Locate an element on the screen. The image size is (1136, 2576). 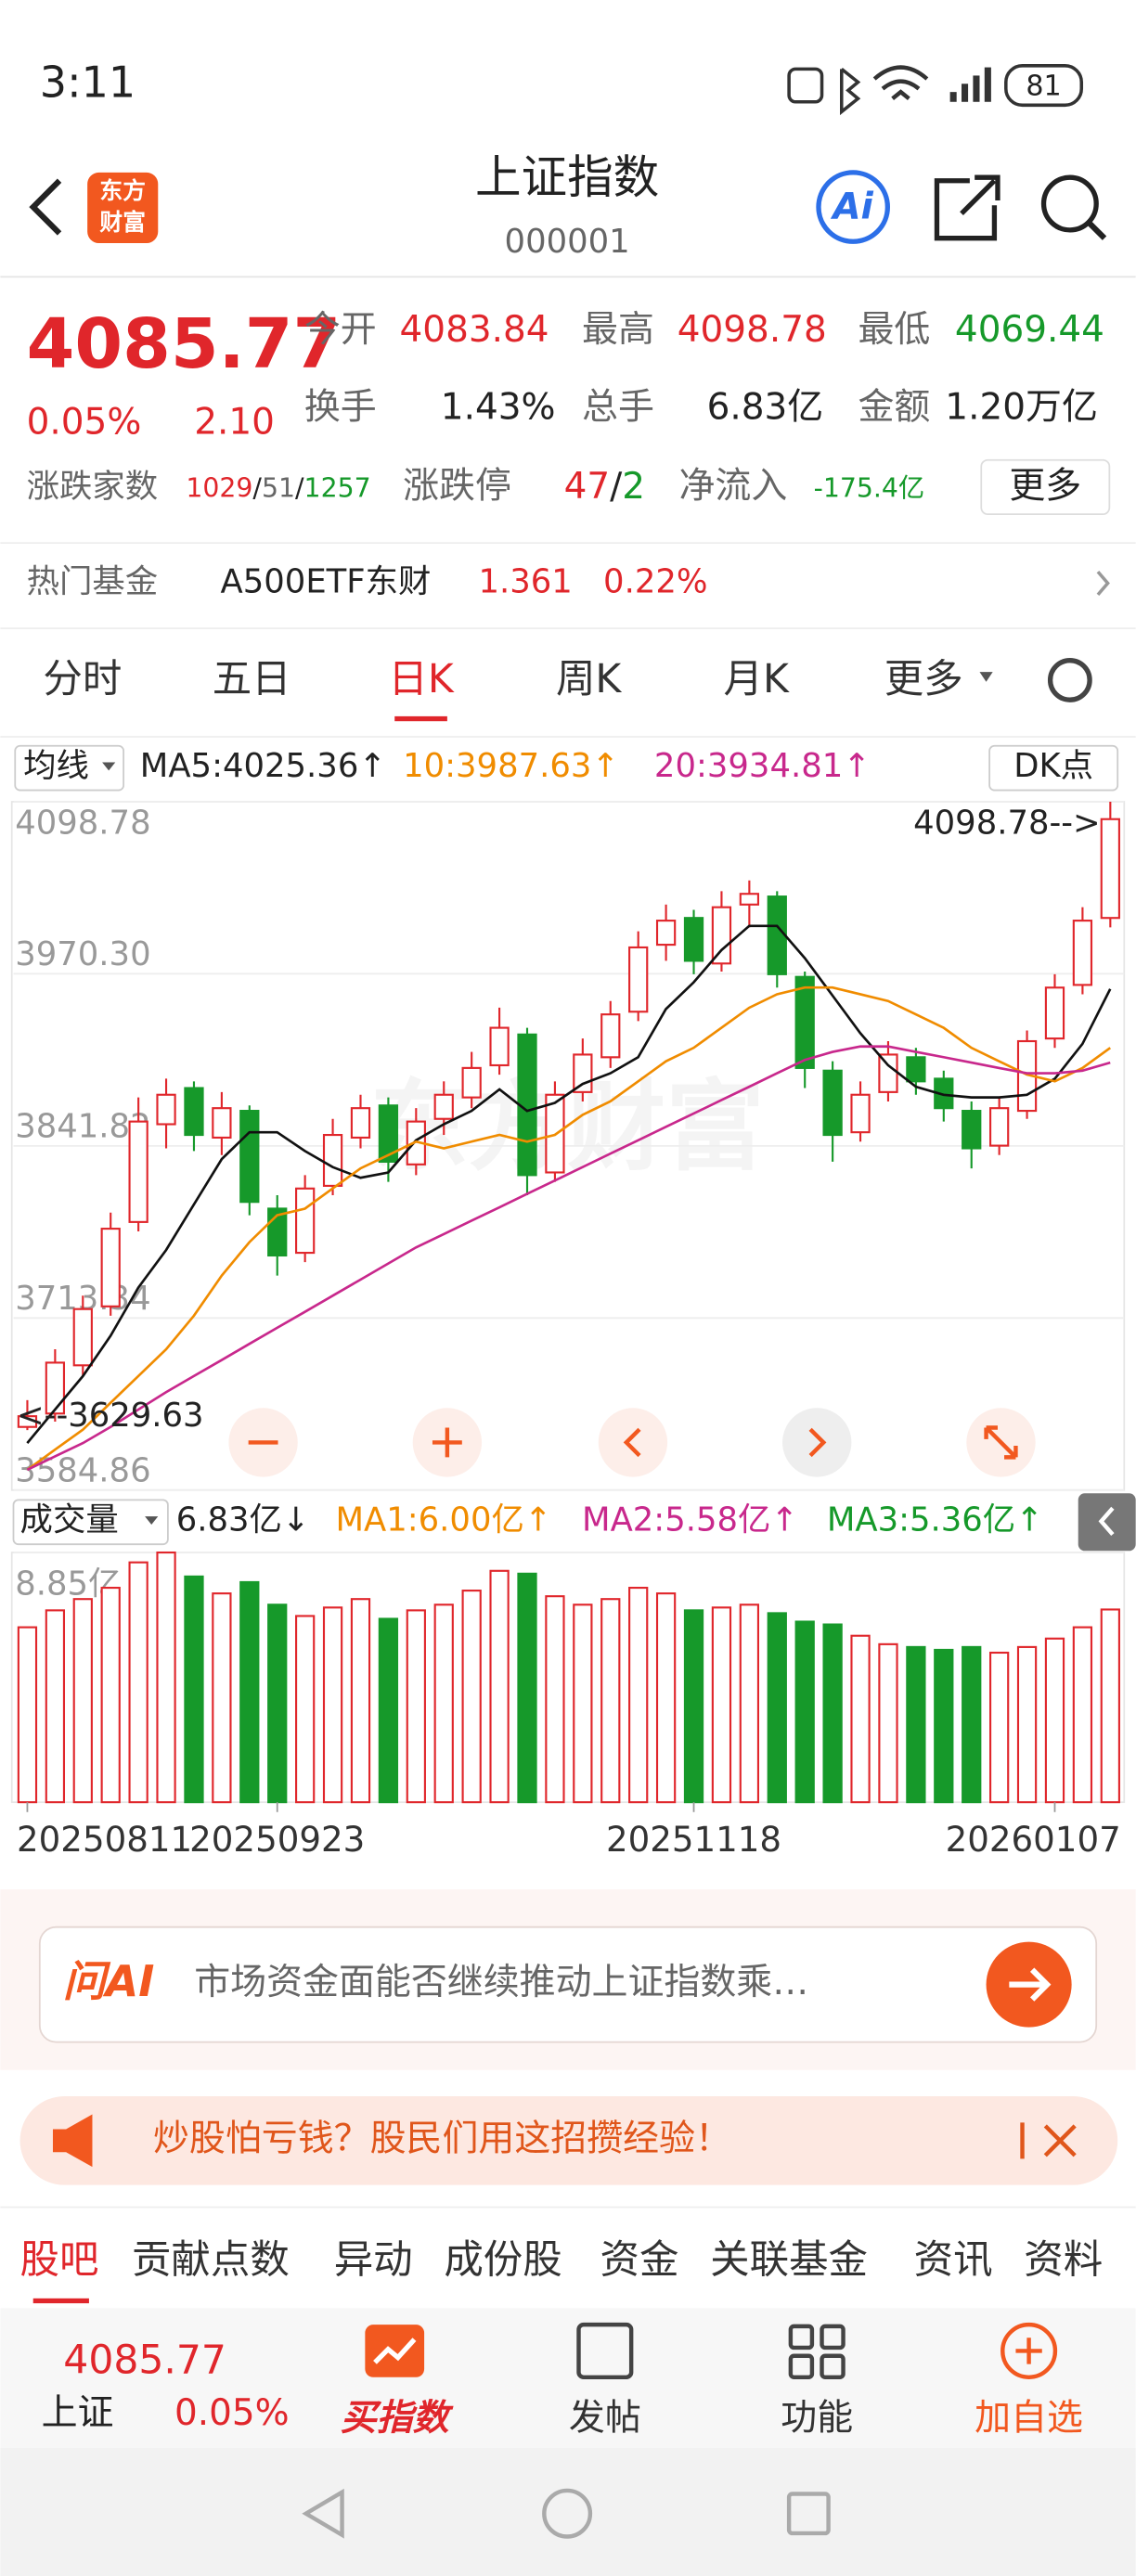
buy-icon is located at coordinates (395, 2351).